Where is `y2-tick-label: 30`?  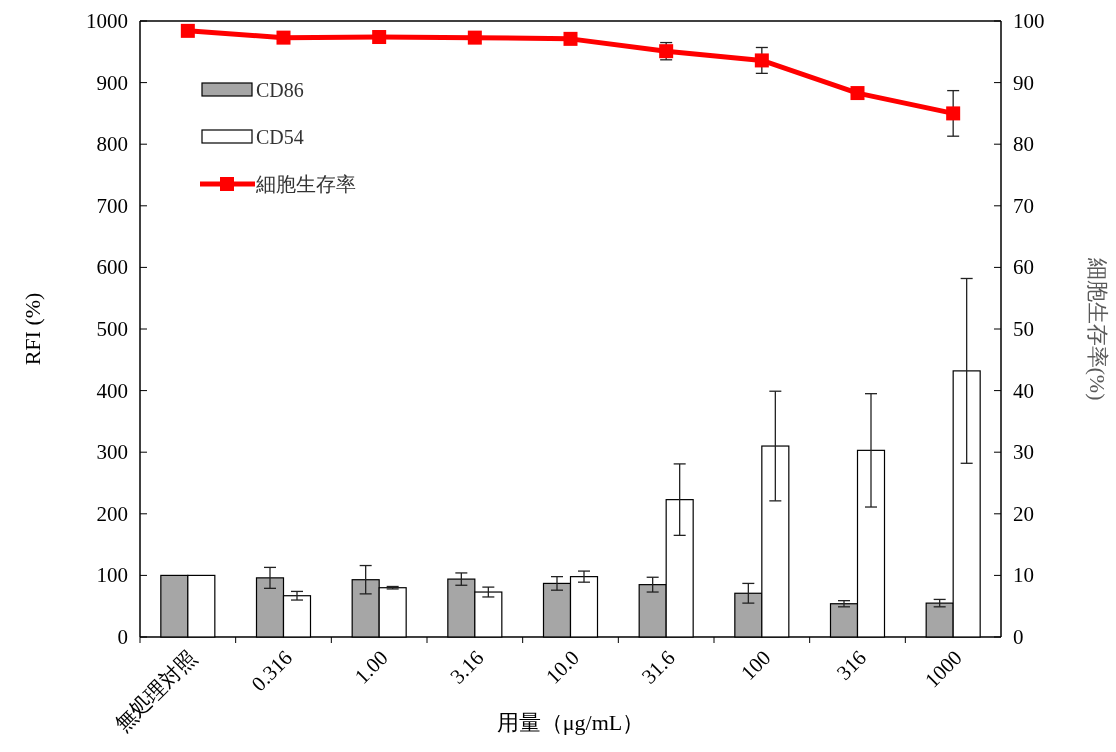 y2-tick-label: 30 is located at coordinates (1023, 452).